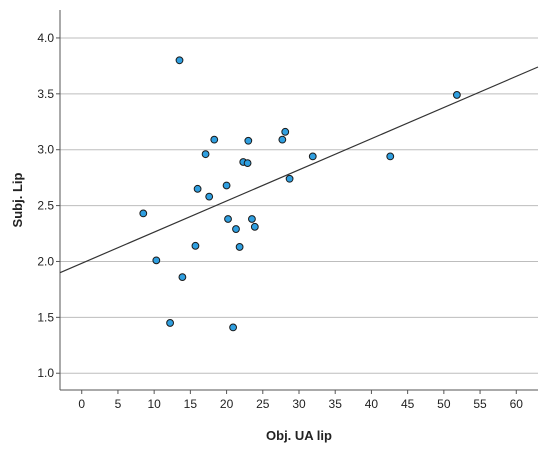 The image size is (550, 449). What do you see at coordinates (81, 404) in the screenshot?
I see `x-tick-label: 0` at bounding box center [81, 404].